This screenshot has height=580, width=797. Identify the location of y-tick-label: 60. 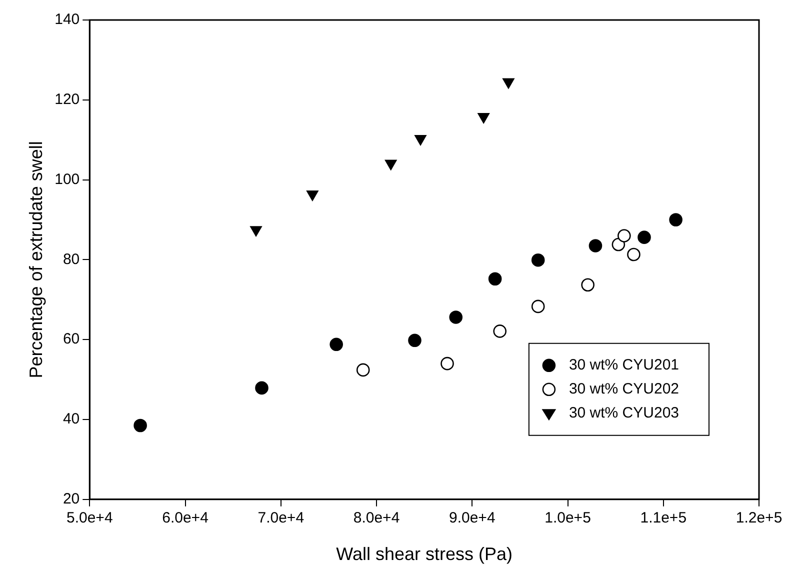
(71, 339).